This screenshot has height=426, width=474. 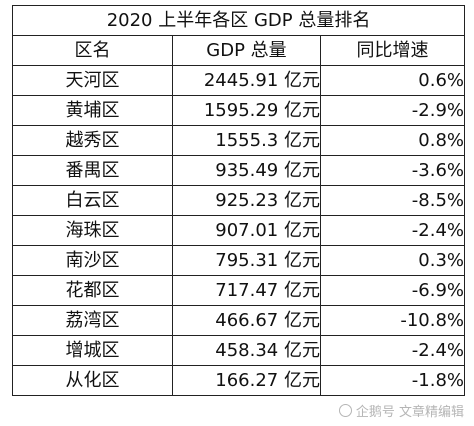 What do you see at coordinates (246, 50) in the screenshot?
I see `header-gdp: GDP 总量` at bounding box center [246, 50].